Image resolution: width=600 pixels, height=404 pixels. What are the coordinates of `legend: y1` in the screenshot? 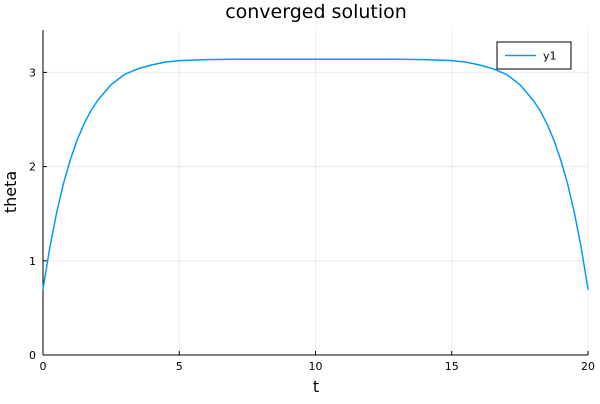 It's located at (534, 55).